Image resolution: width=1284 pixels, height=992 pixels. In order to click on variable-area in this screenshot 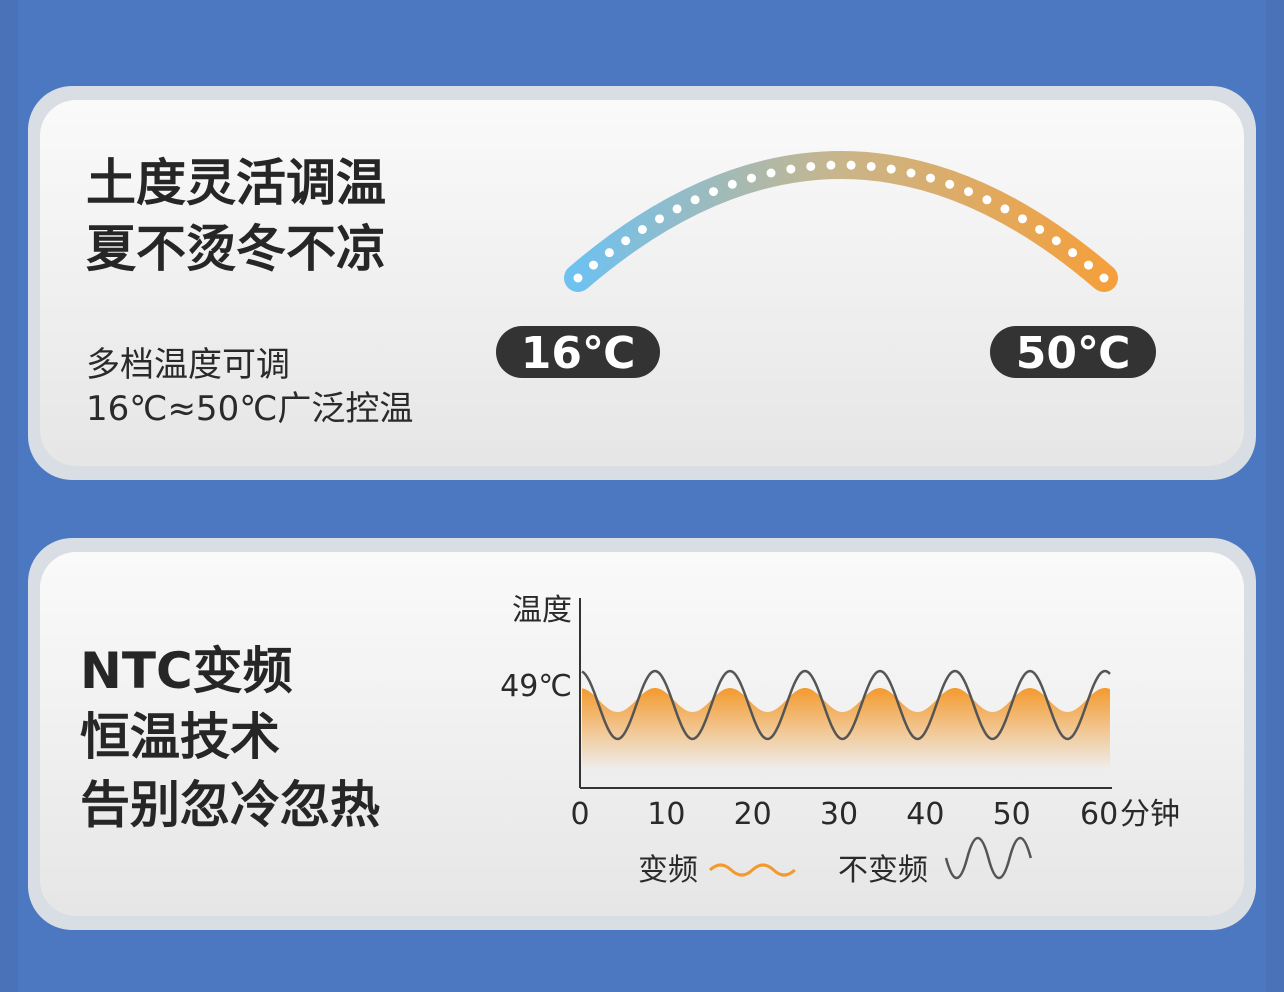, I will do `click(846, 729)`.